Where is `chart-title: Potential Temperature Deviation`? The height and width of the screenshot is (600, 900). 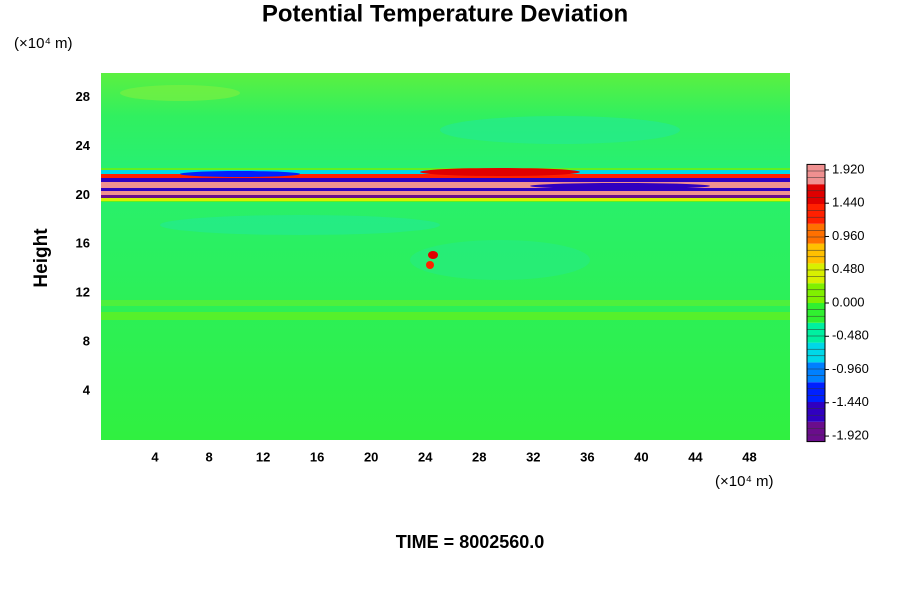 chart-title: Potential Temperature Deviation is located at coordinates (445, 13).